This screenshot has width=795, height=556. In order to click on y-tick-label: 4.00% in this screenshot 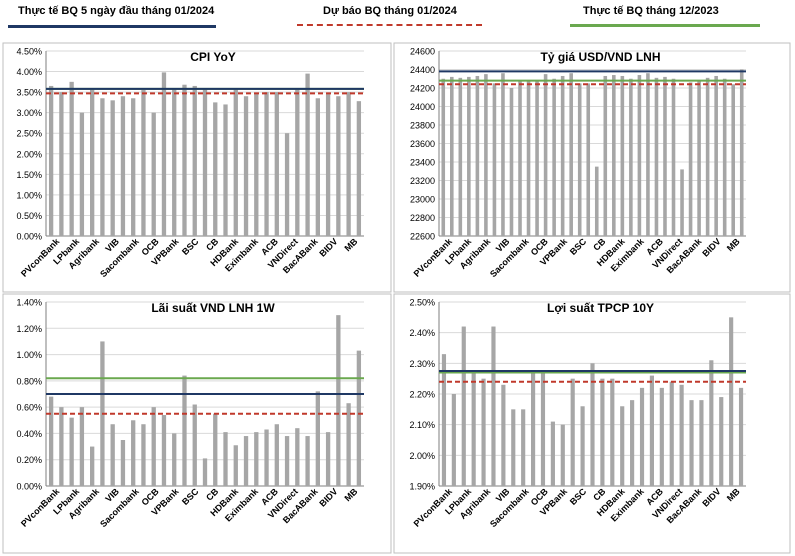, I will do `click(29, 72)`.